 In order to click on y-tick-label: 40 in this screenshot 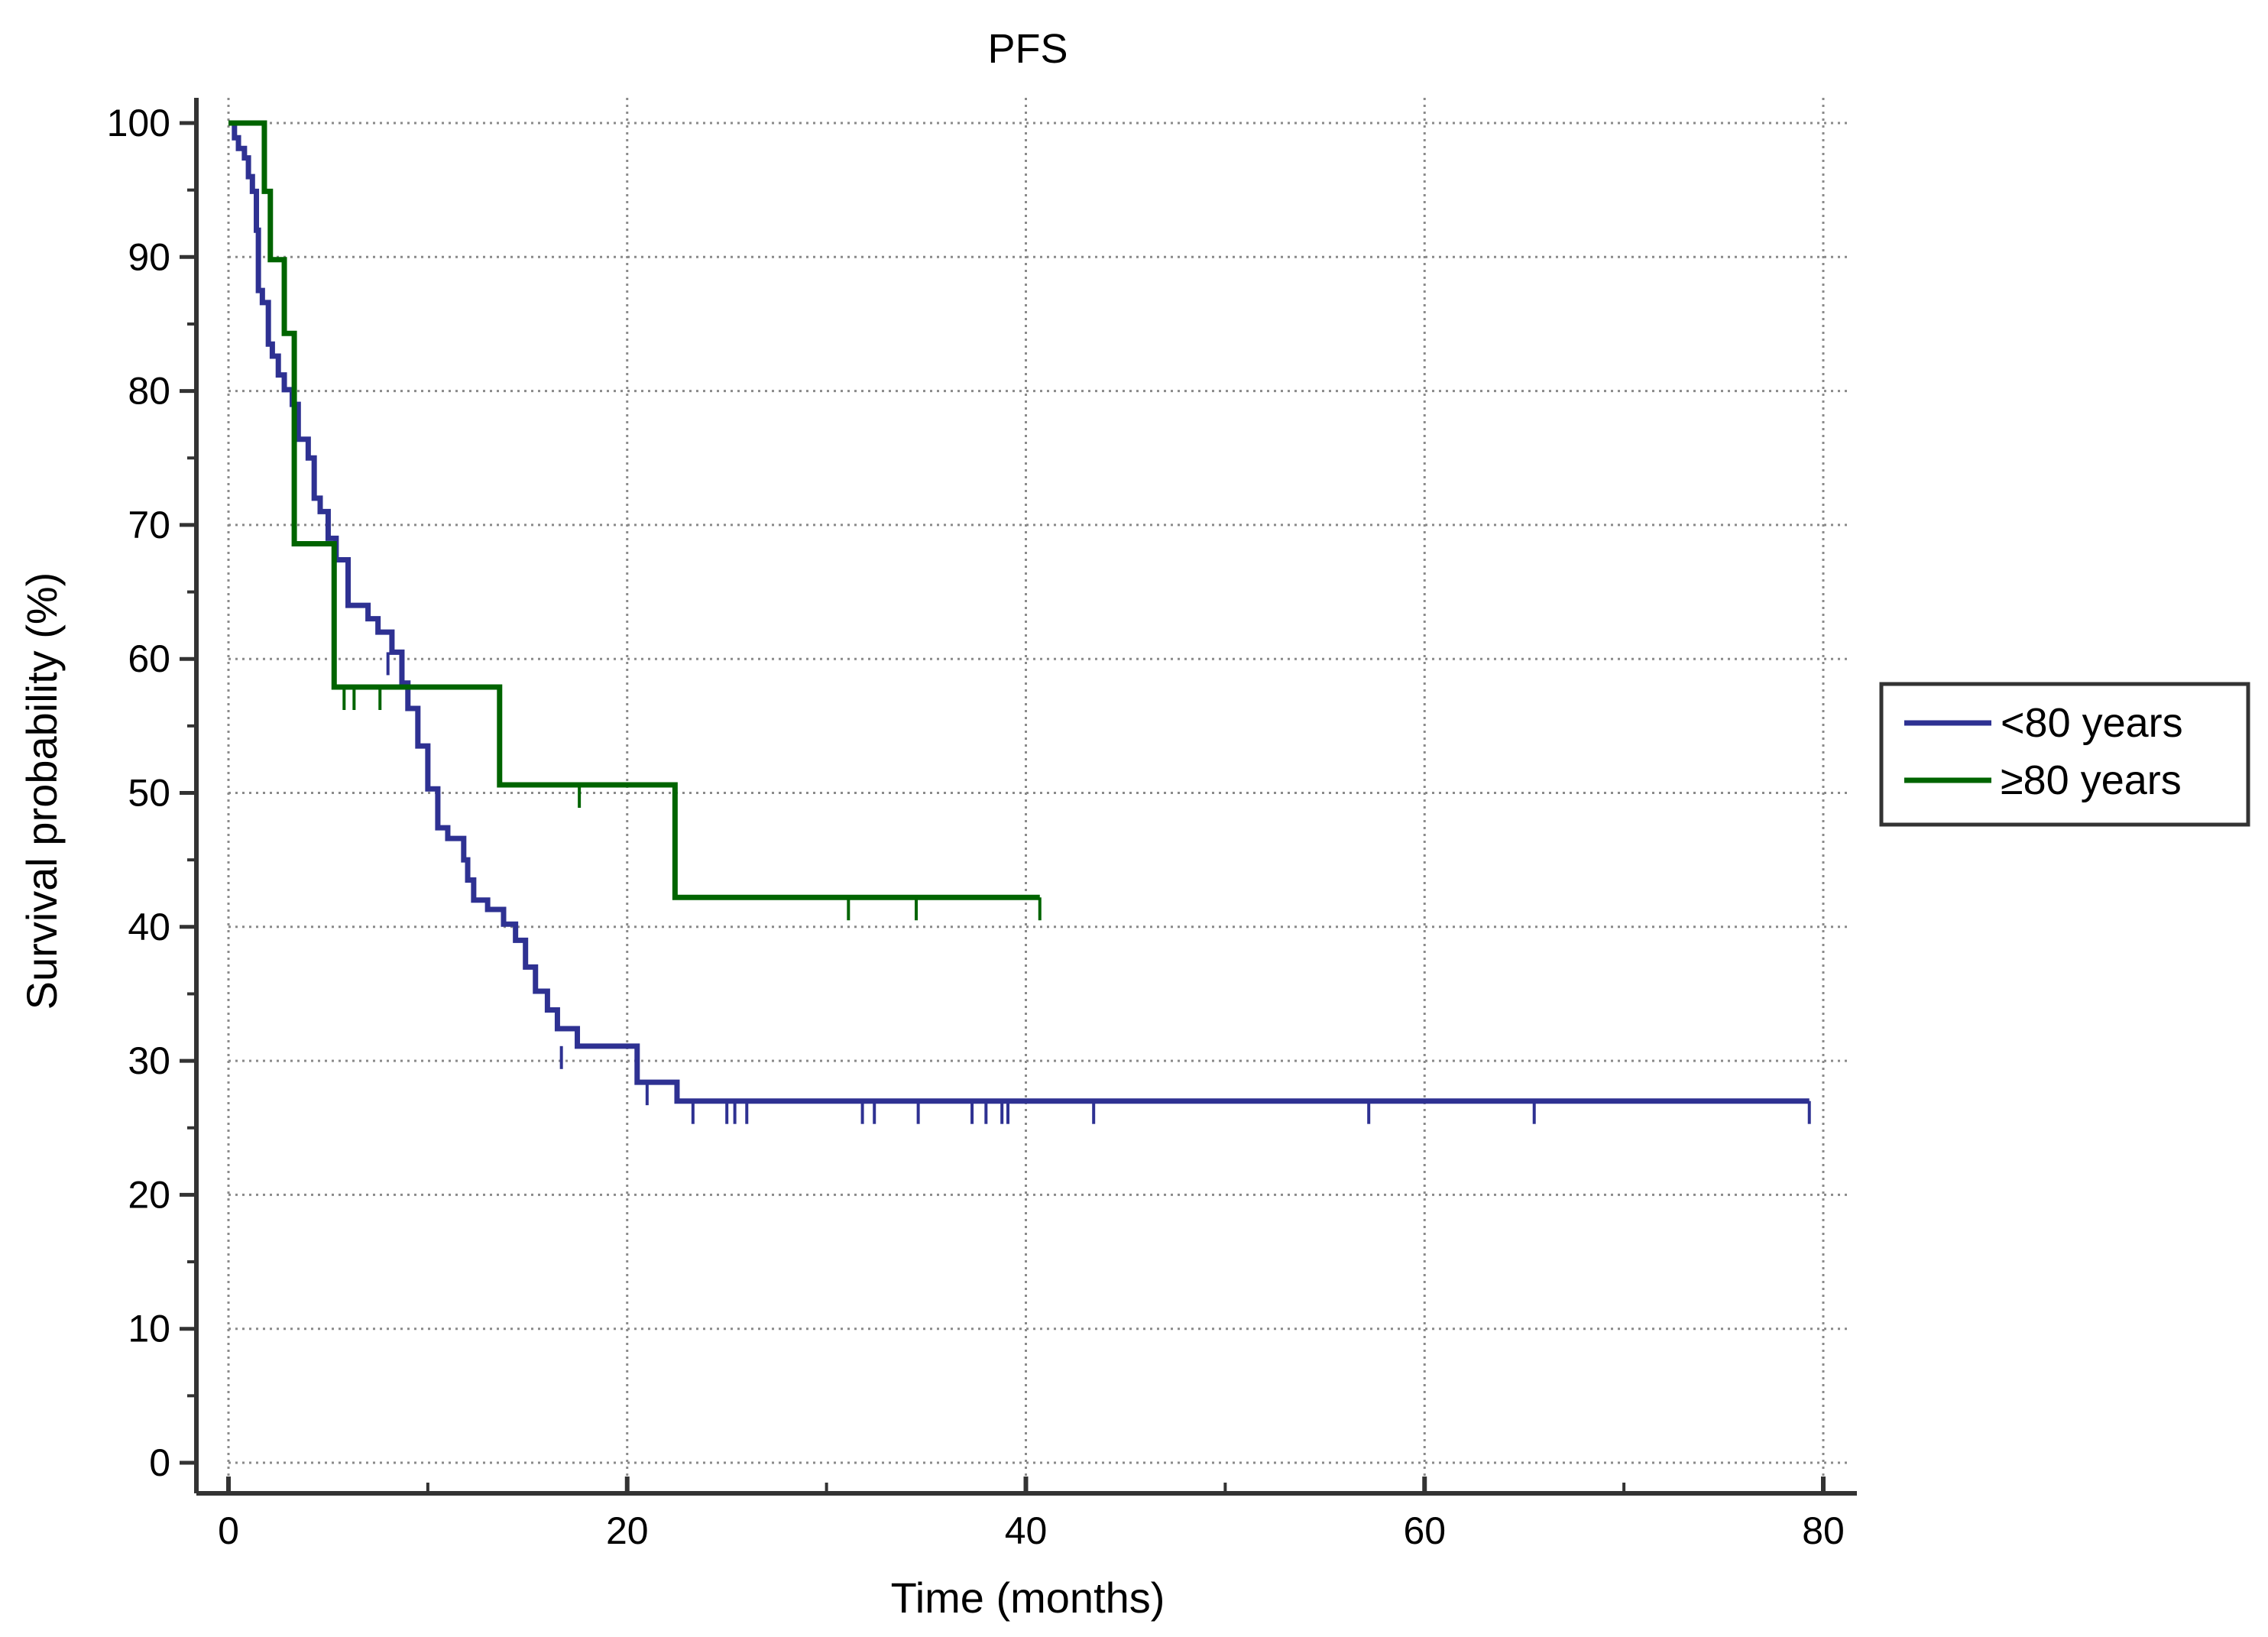, I will do `click(149, 927)`.